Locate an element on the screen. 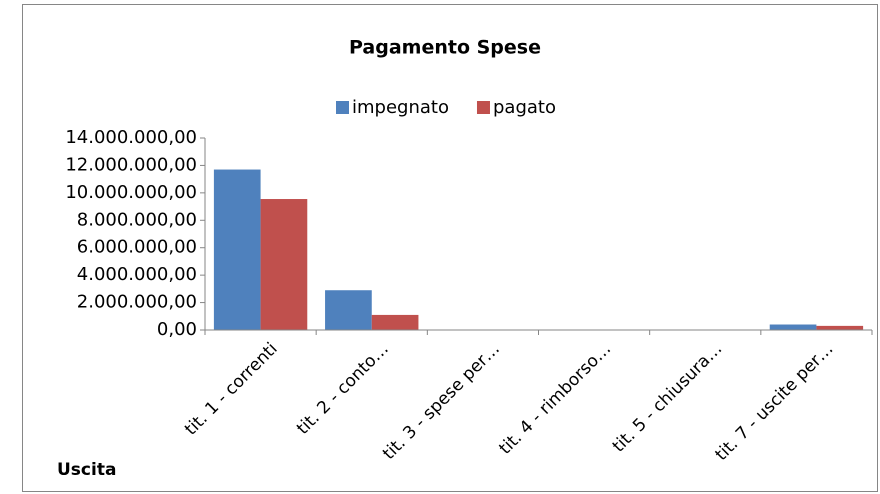 The height and width of the screenshot is (494, 880). legend-label: impegnato is located at coordinates (400, 107).